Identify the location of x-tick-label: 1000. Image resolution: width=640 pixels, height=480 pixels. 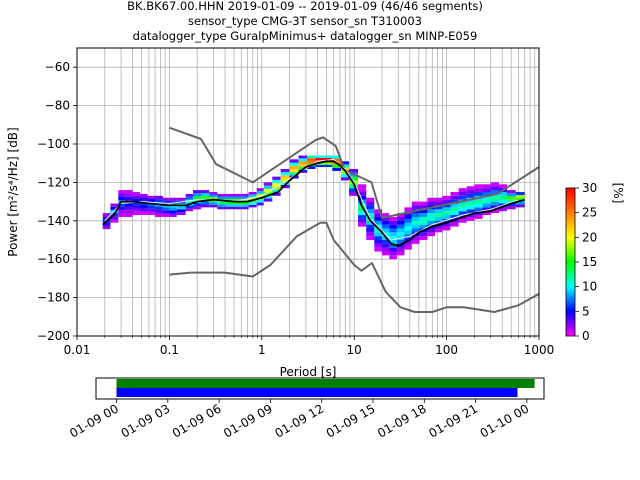
(539, 350).